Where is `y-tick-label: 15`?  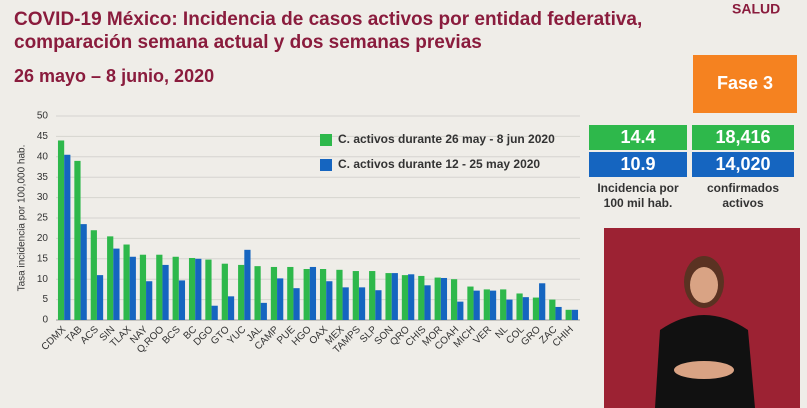 y-tick-label: 15 is located at coordinates (43, 258).